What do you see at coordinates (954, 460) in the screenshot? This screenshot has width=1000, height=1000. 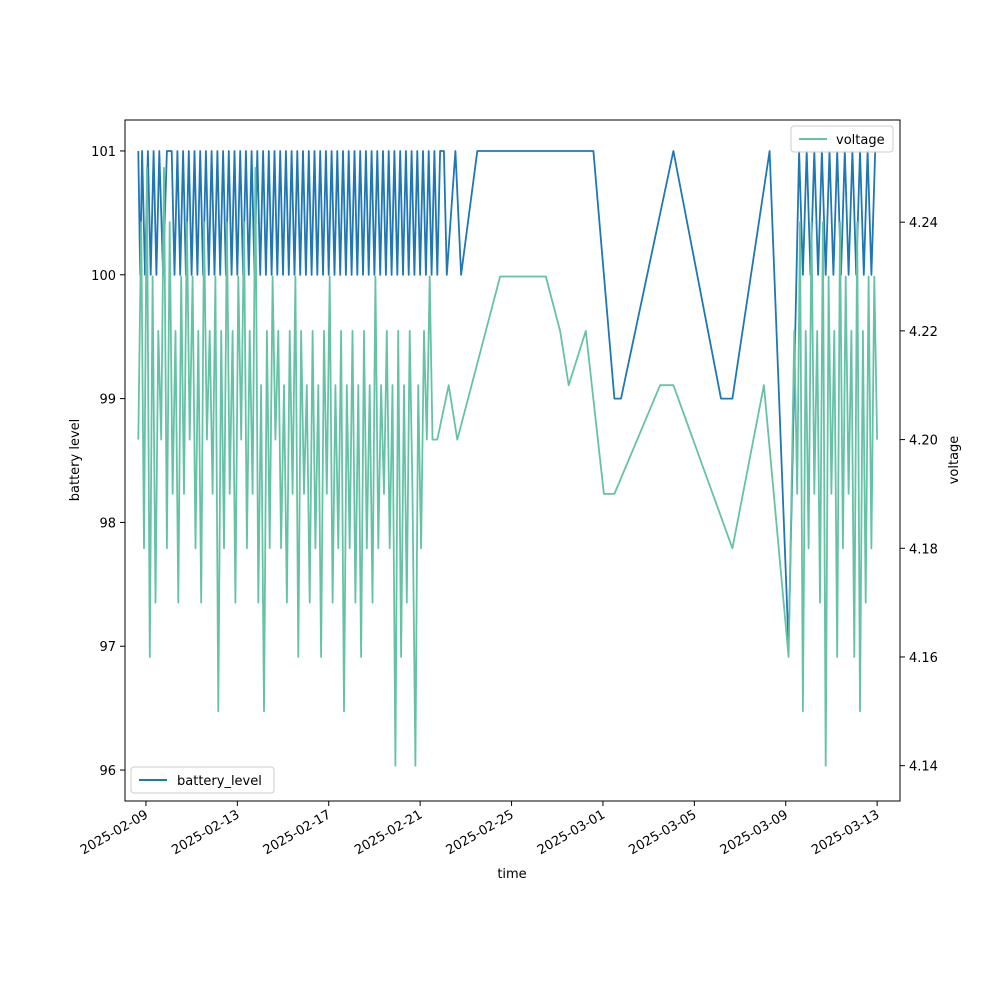 I see `y2-axis-title: voltage` at bounding box center [954, 460].